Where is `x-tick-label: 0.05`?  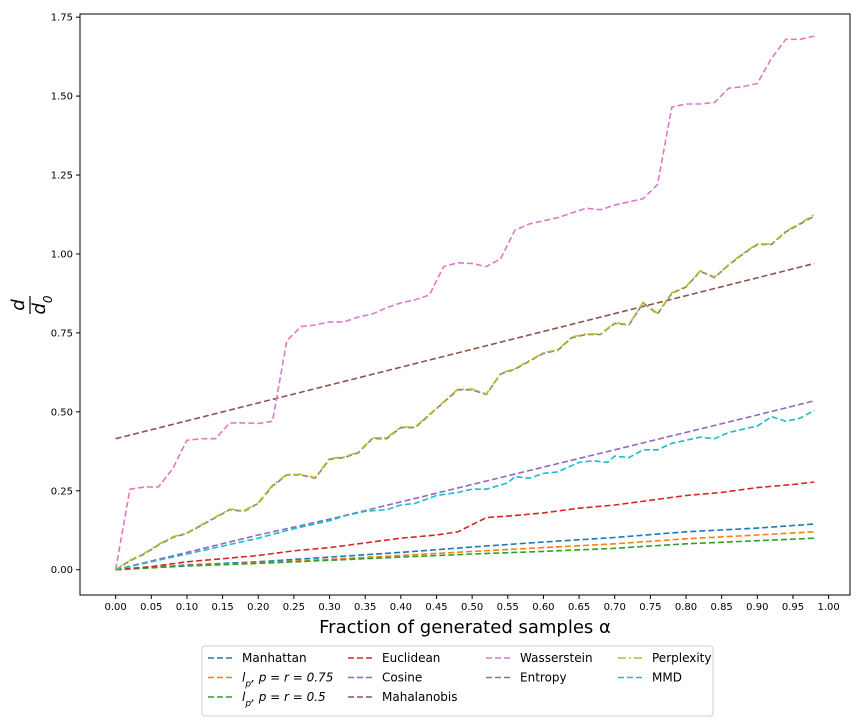 x-tick-label: 0.05 is located at coordinates (151, 607).